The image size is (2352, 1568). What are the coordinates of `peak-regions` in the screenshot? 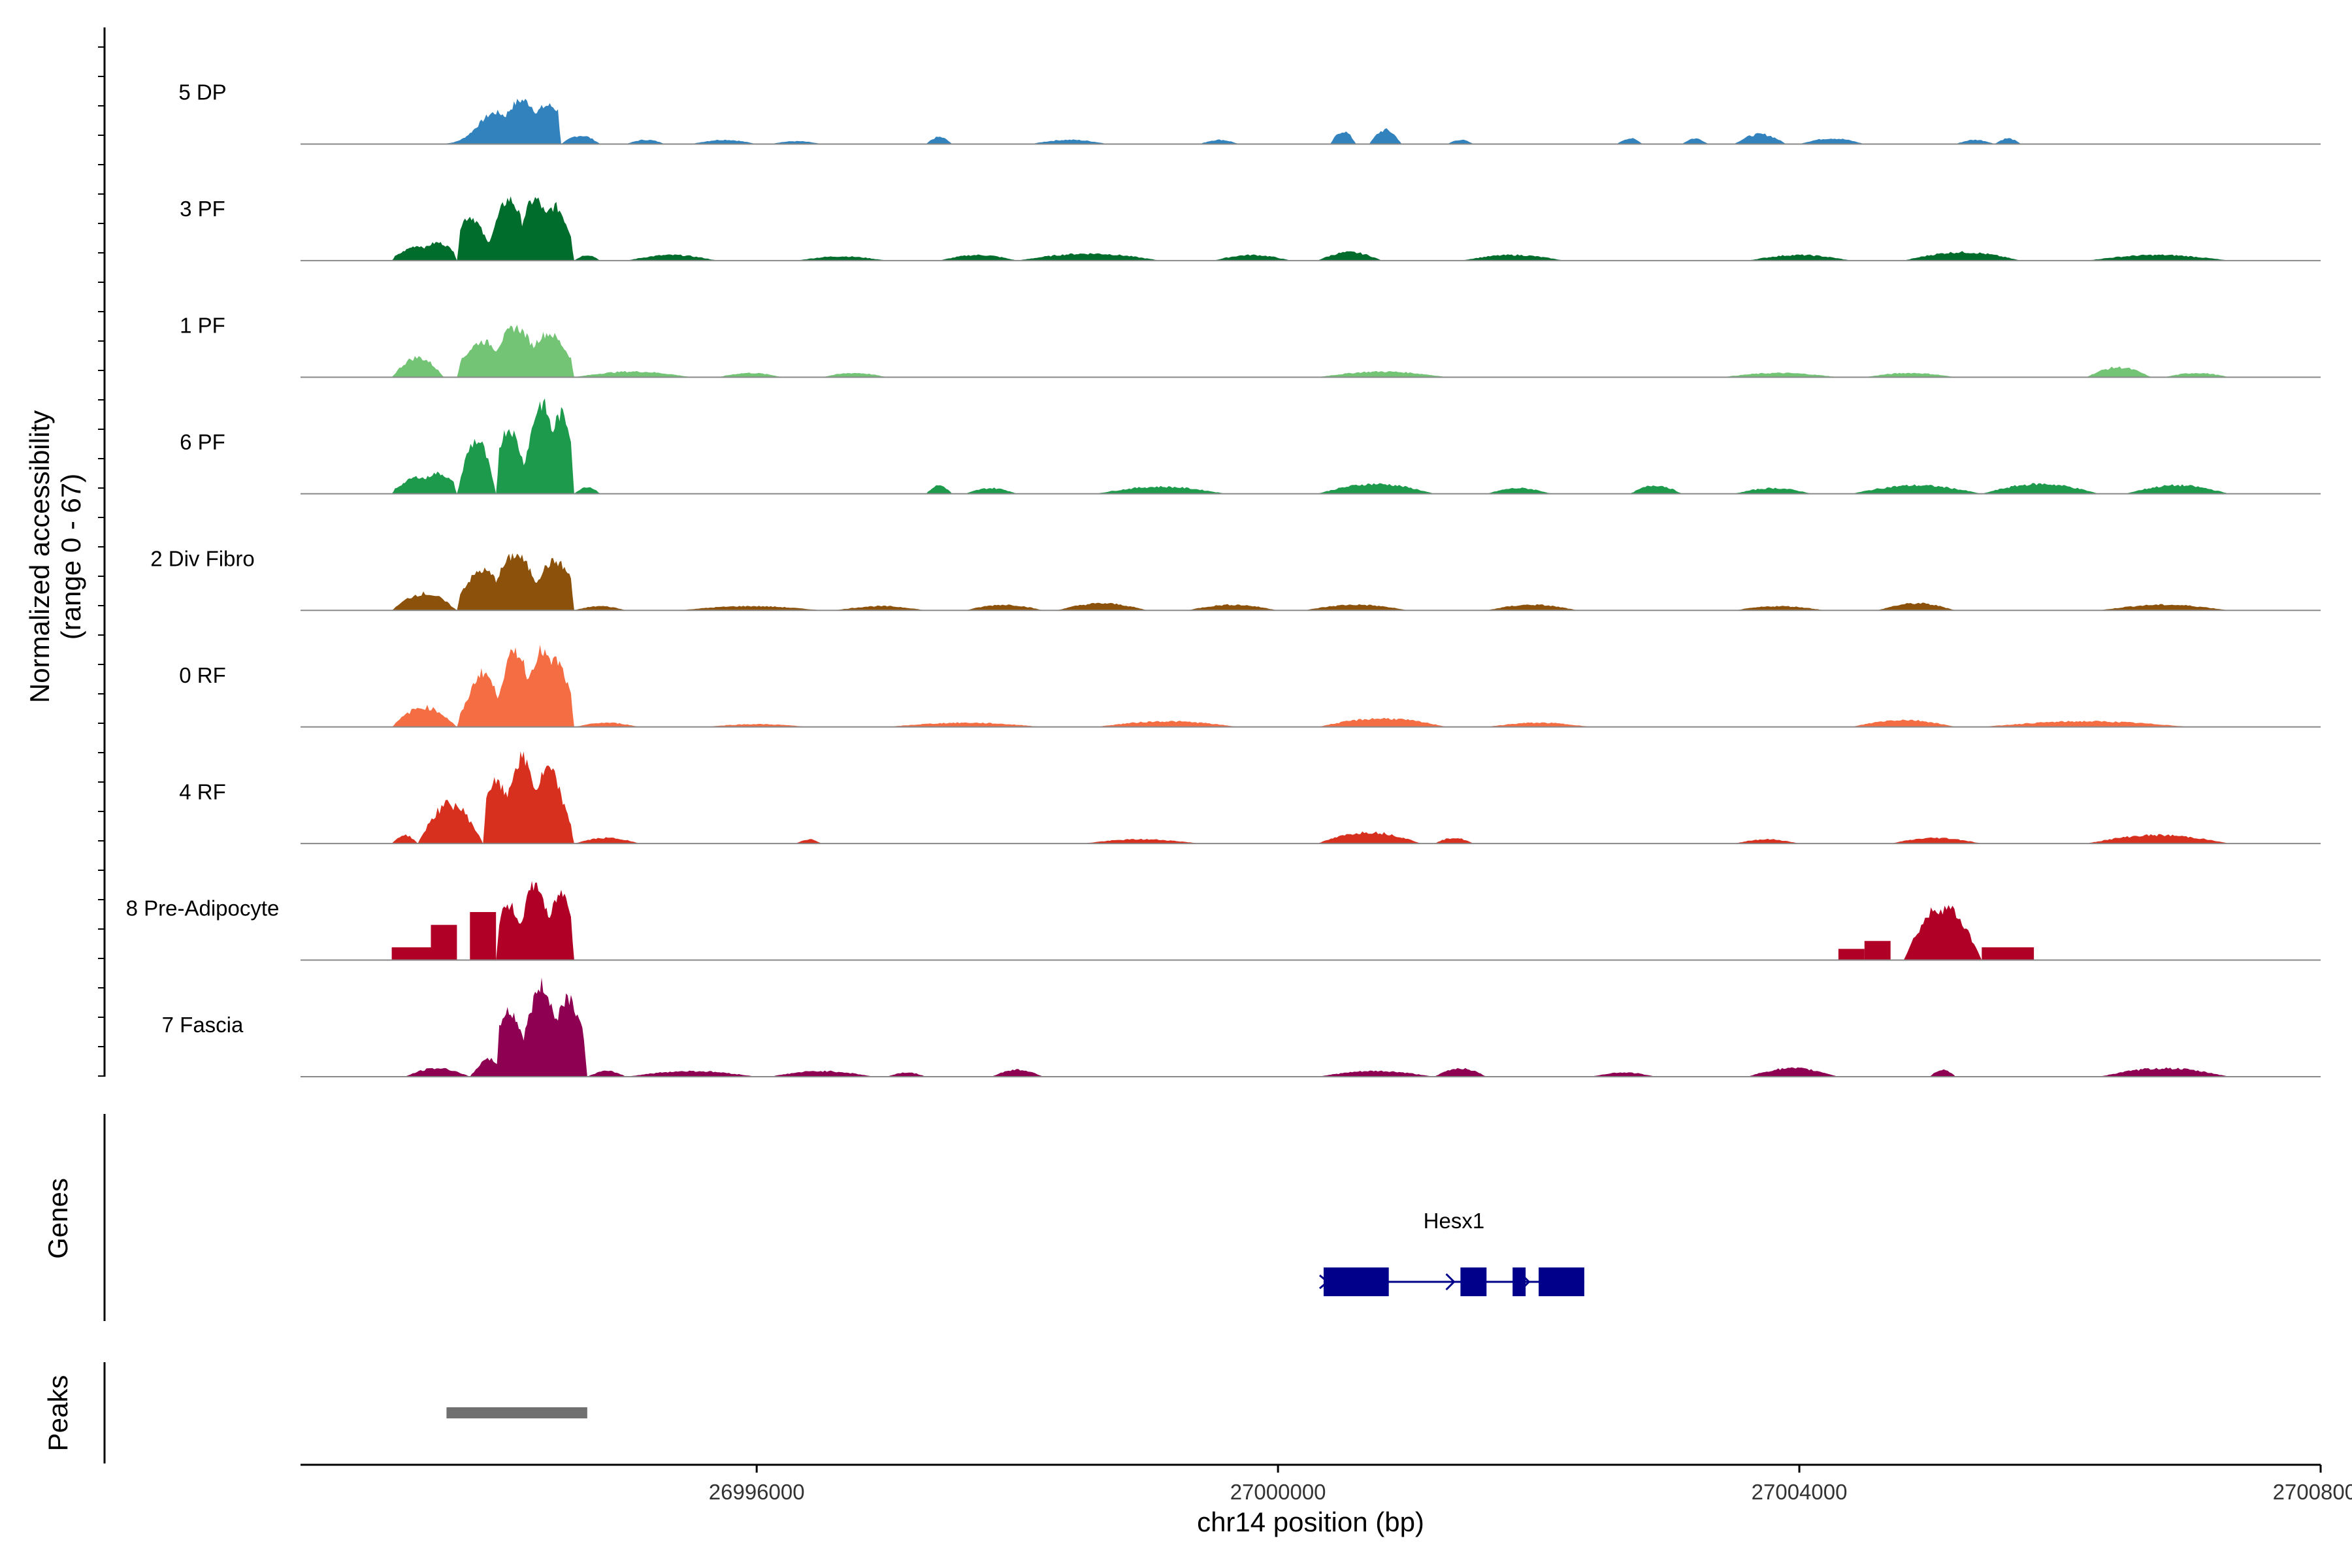 It's located at (516, 1412).